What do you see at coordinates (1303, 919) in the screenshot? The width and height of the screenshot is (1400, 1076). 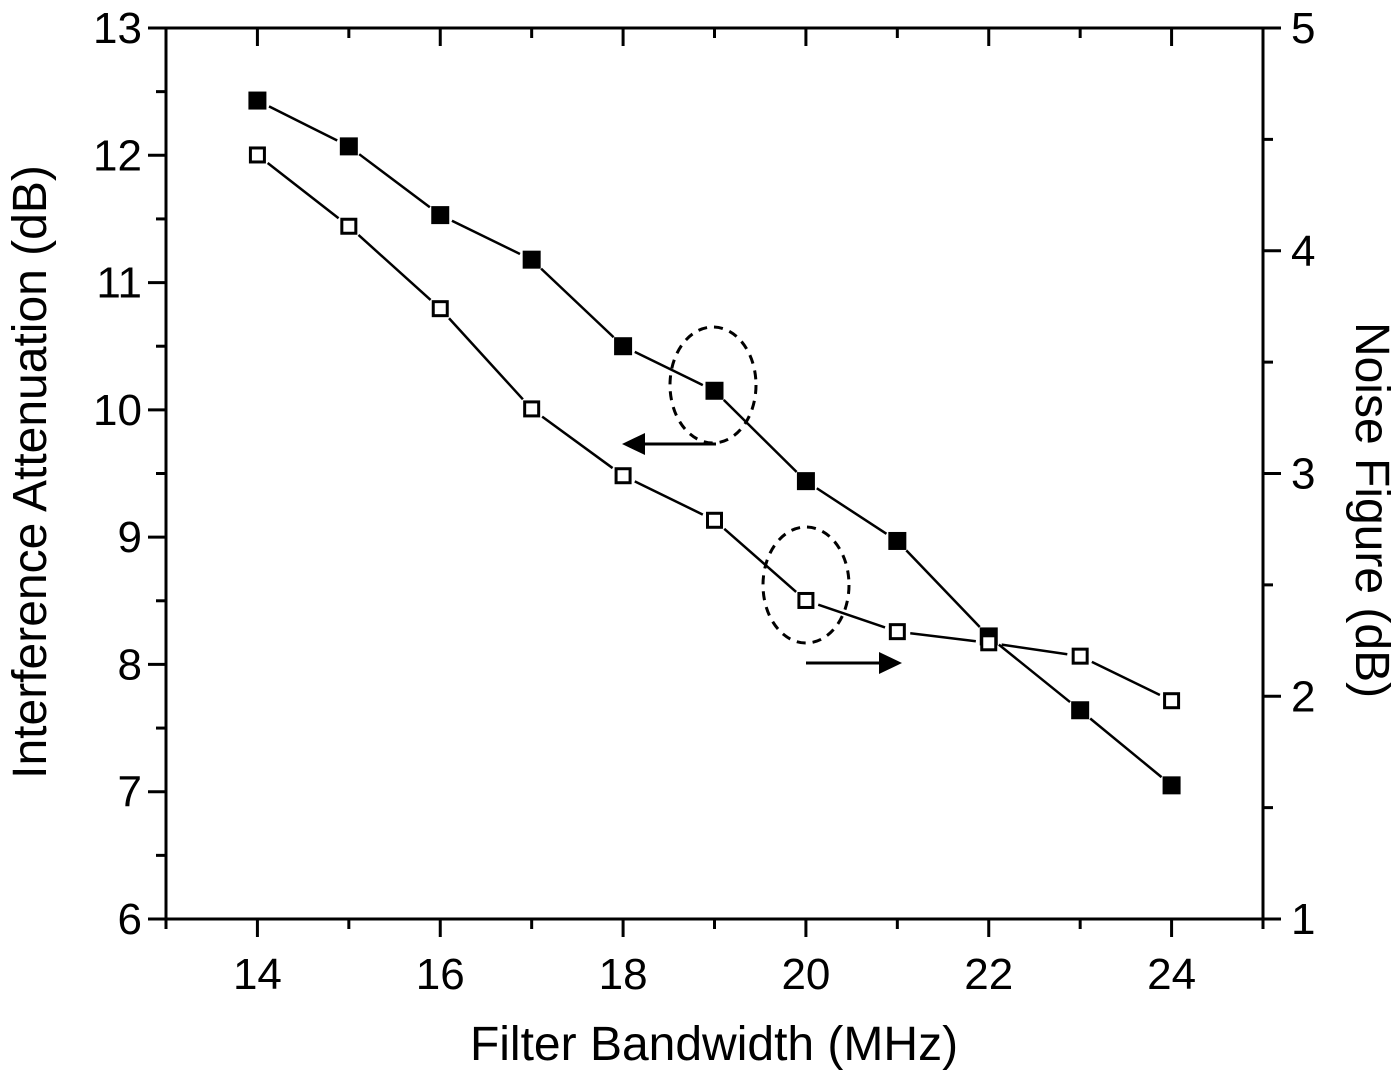 I see `y2-tick-label: 1` at bounding box center [1303, 919].